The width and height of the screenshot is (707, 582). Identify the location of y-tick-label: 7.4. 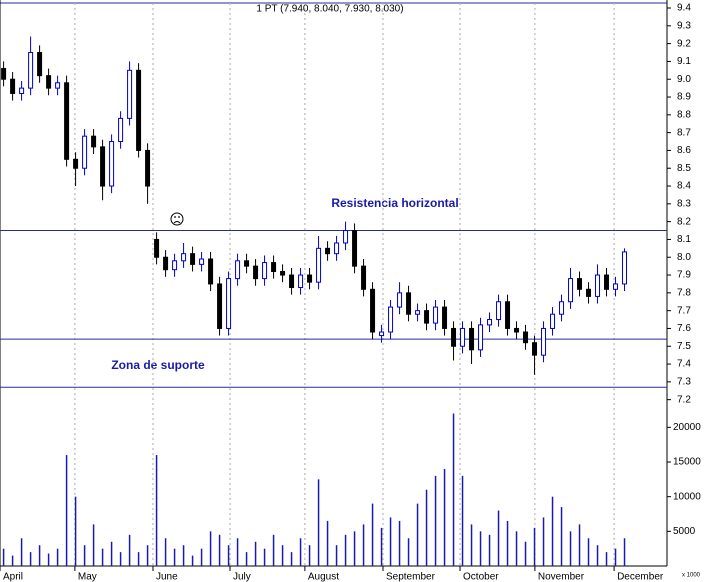
(684, 364).